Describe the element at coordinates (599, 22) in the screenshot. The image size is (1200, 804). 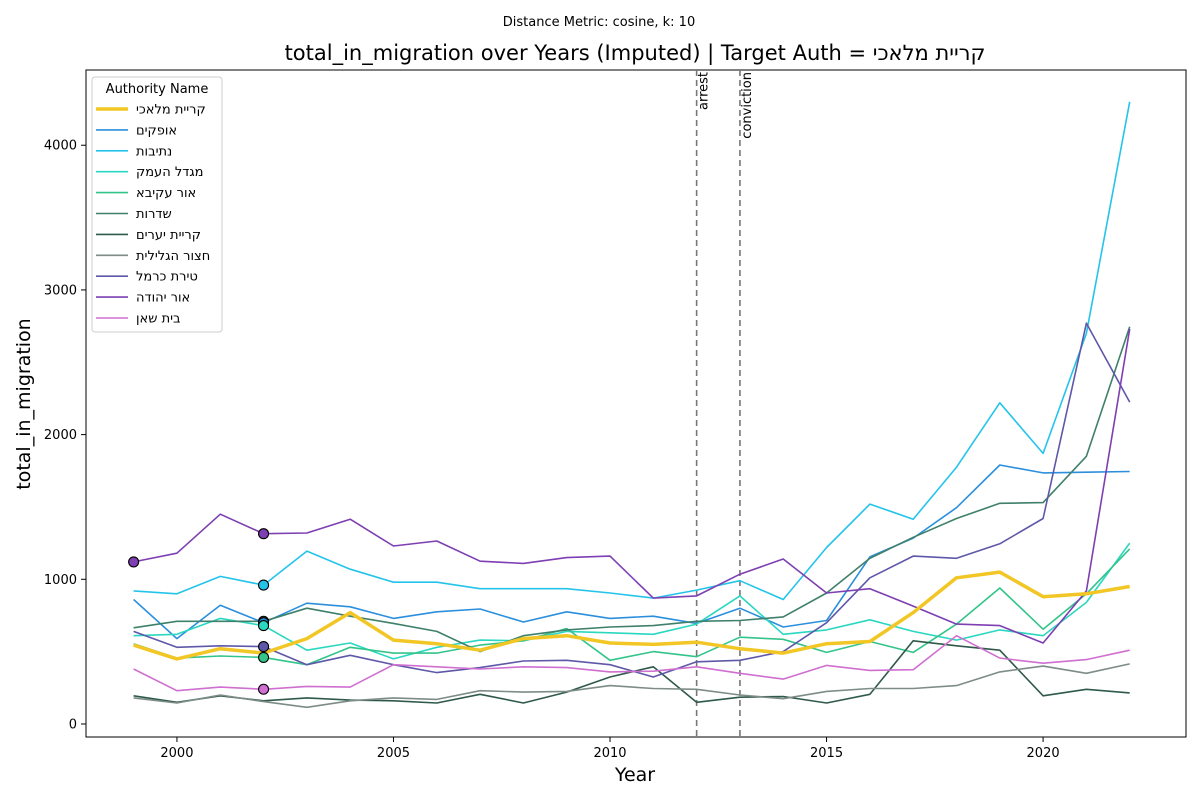
I see `chart-suptitle: Distance Metric: cosine, k: 10` at that location.